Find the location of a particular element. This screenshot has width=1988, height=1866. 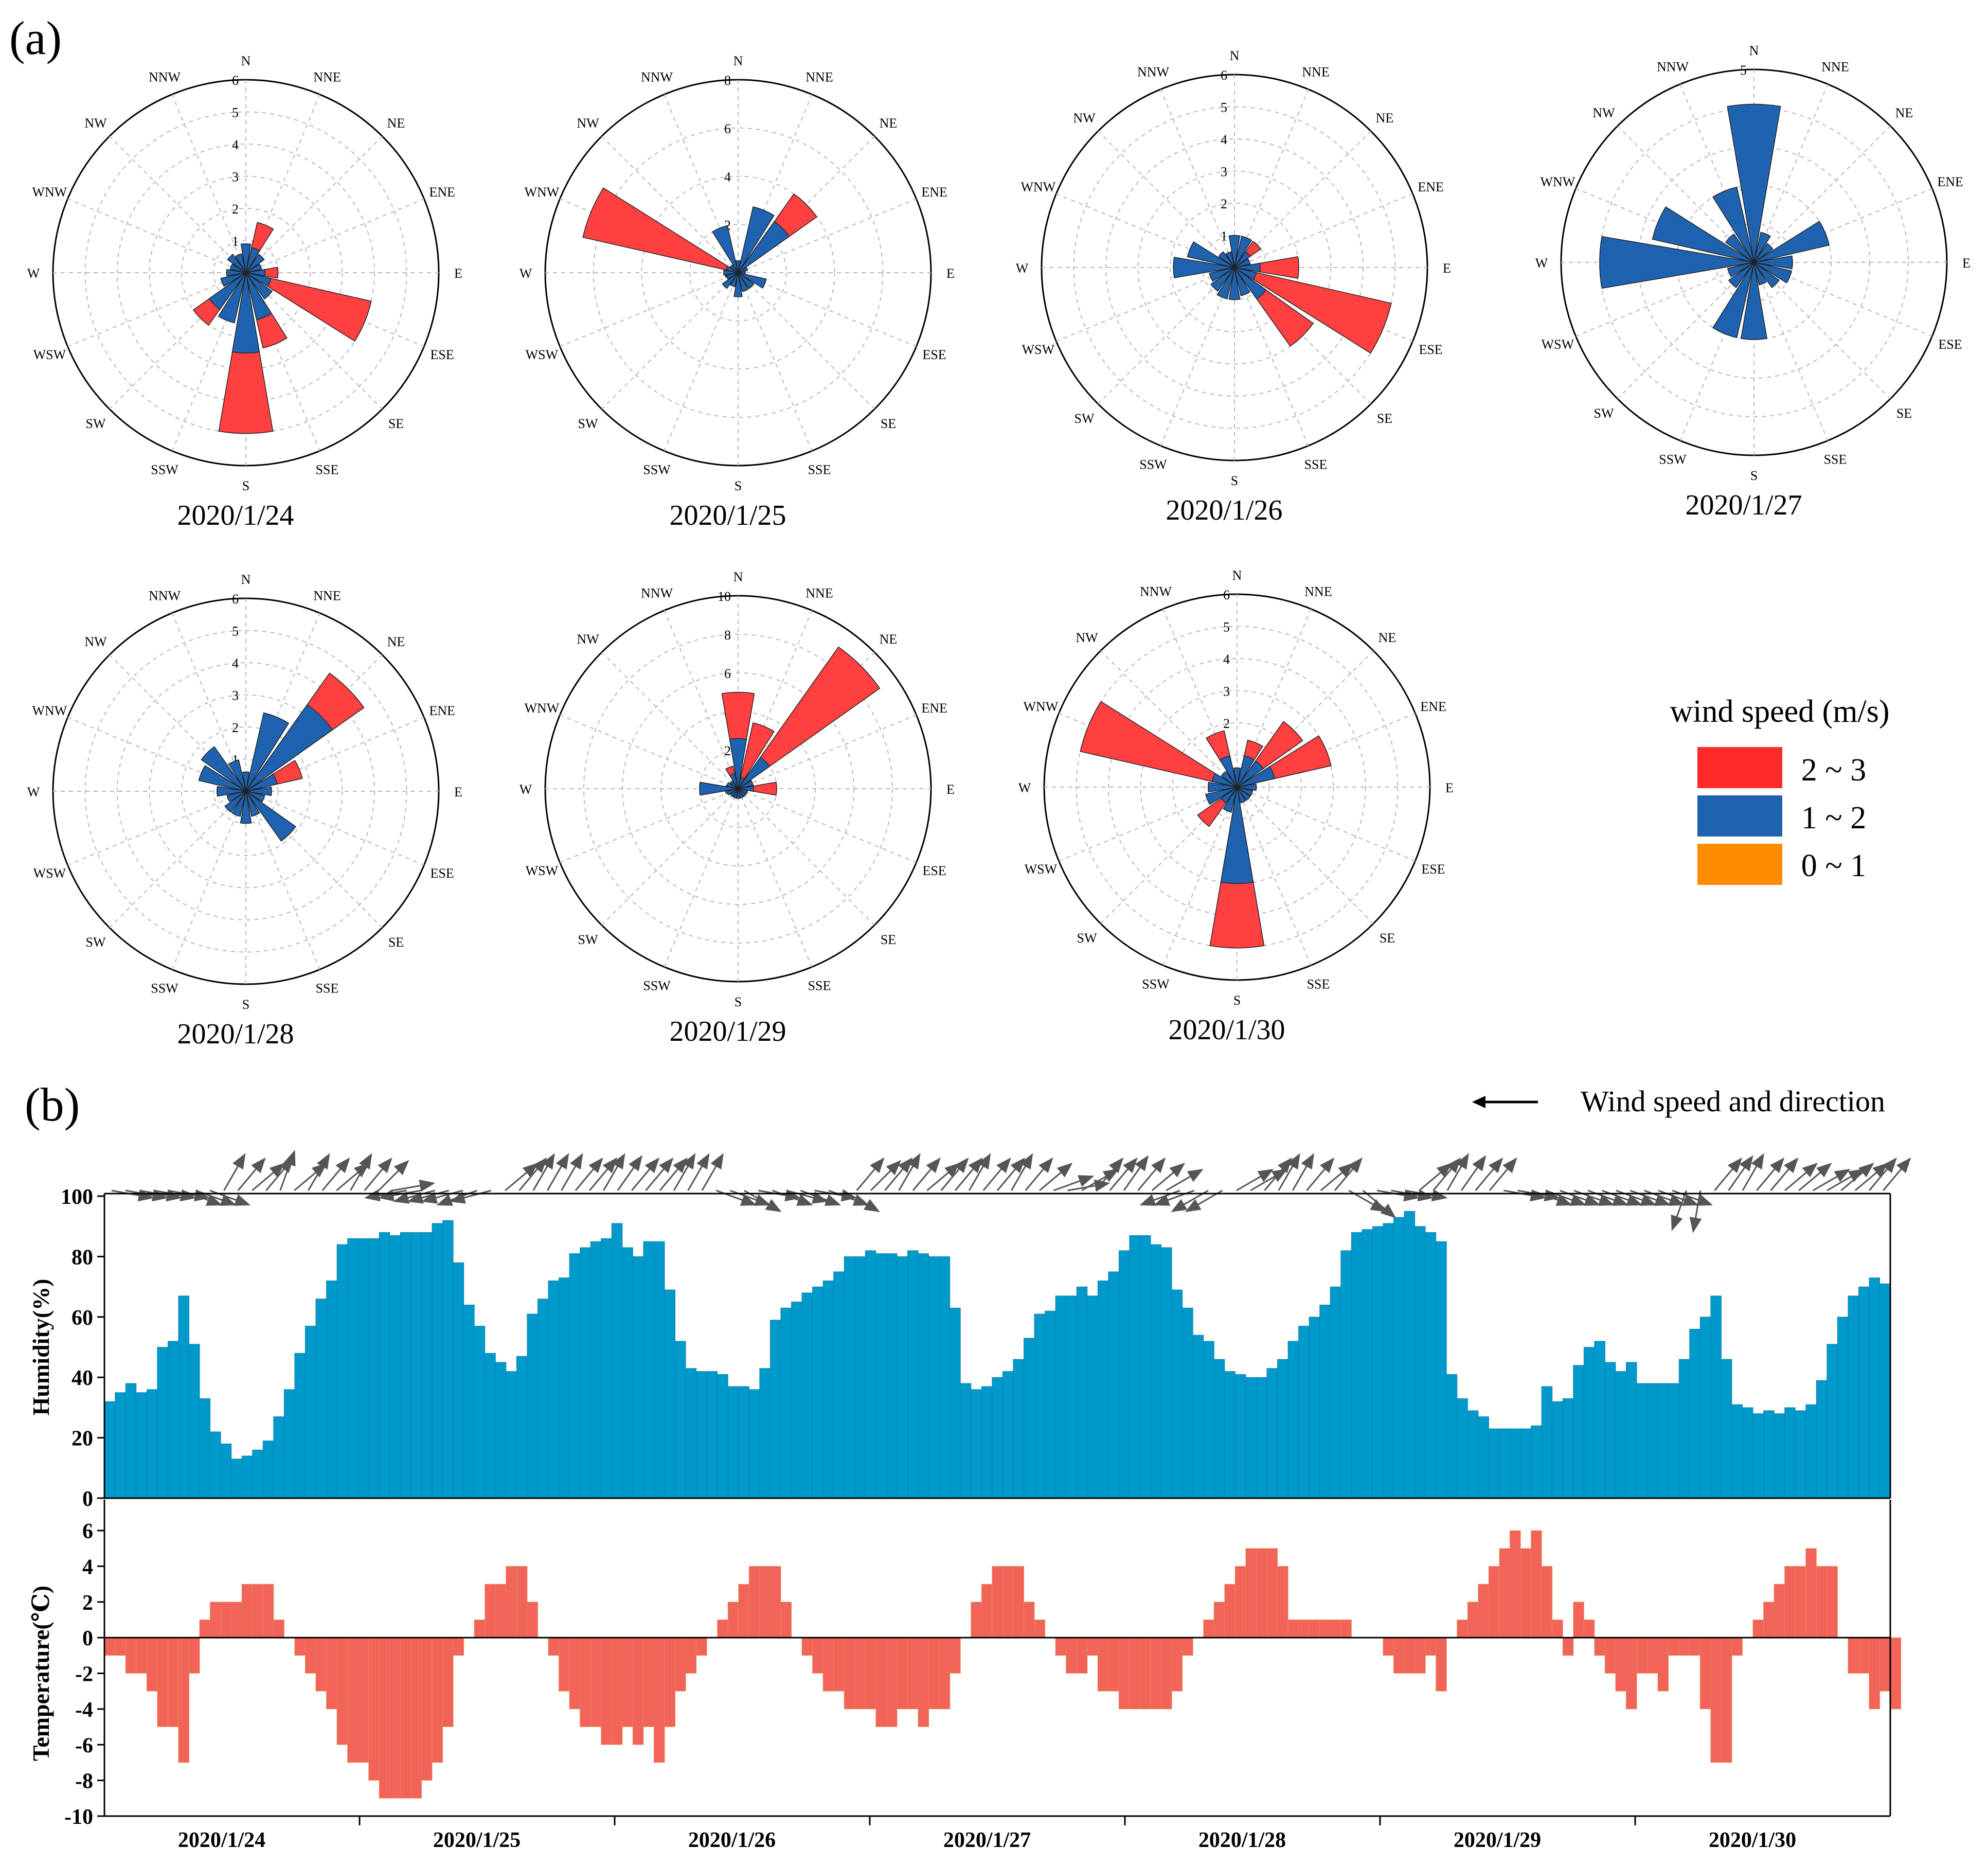

rose-direction-label: WSW is located at coordinates (1558, 344).